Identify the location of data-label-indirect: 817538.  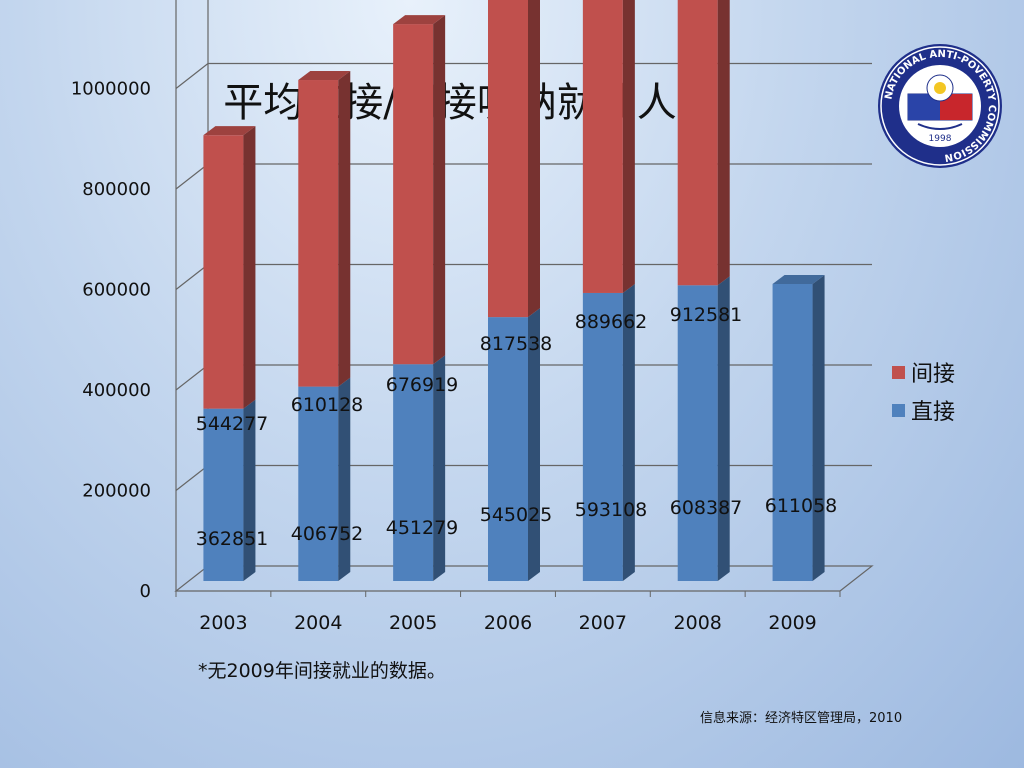
(516, 344).